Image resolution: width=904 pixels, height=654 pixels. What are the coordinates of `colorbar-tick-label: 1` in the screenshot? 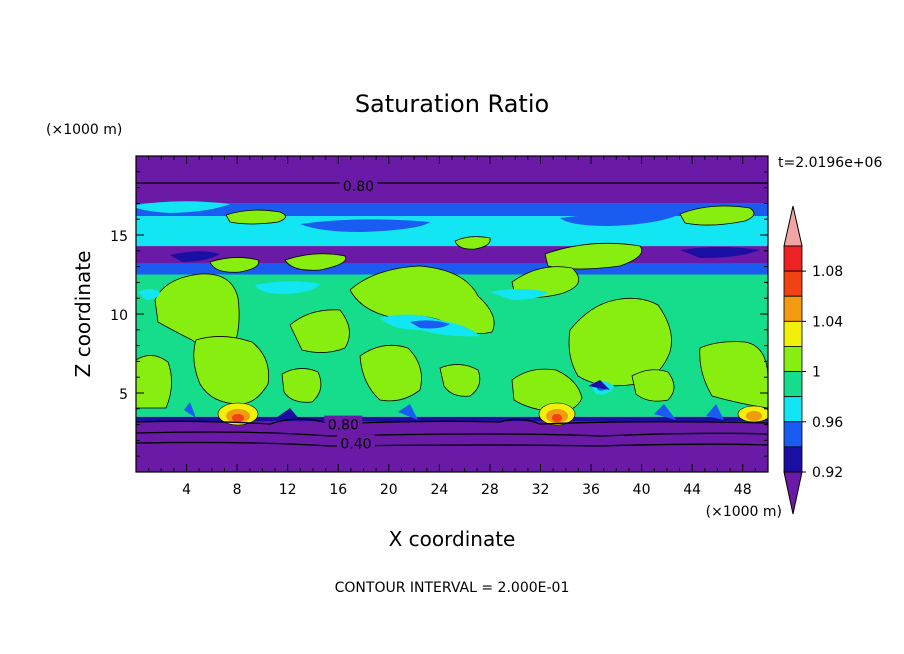 It's located at (816, 373).